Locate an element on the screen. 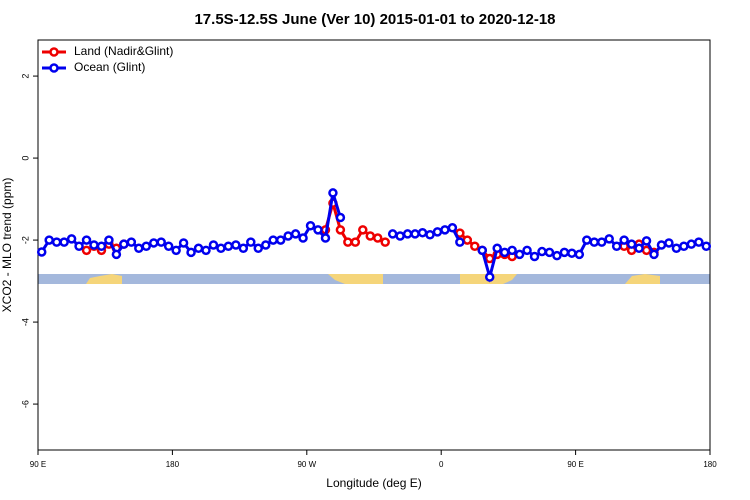 This screenshot has height=500, width=750. y-tick-label: -2 is located at coordinates (25, 240).